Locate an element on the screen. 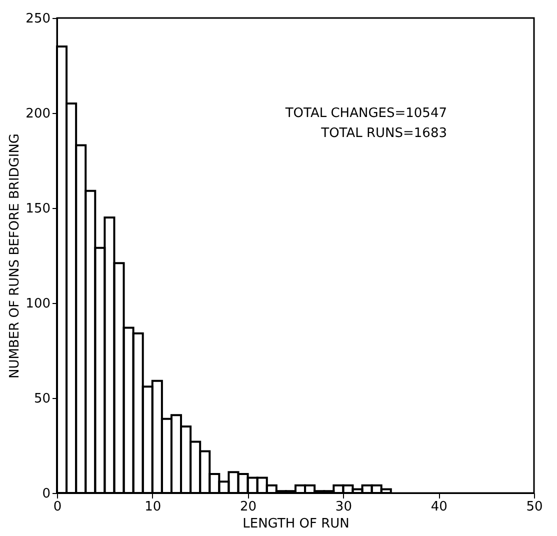 Image resolution: width=557 pixels, height=536 pixels. x-tick-label: 40 is located at coordinates (439, 507).